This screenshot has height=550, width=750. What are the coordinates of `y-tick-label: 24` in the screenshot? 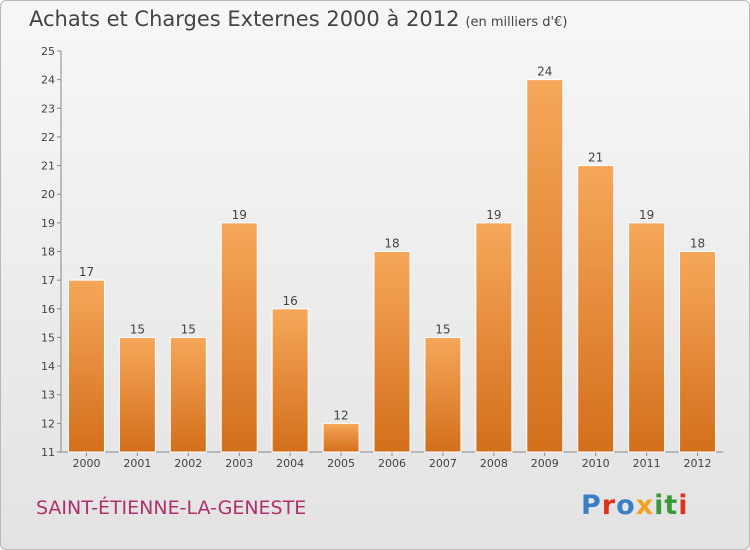 It's located at (48, 80).